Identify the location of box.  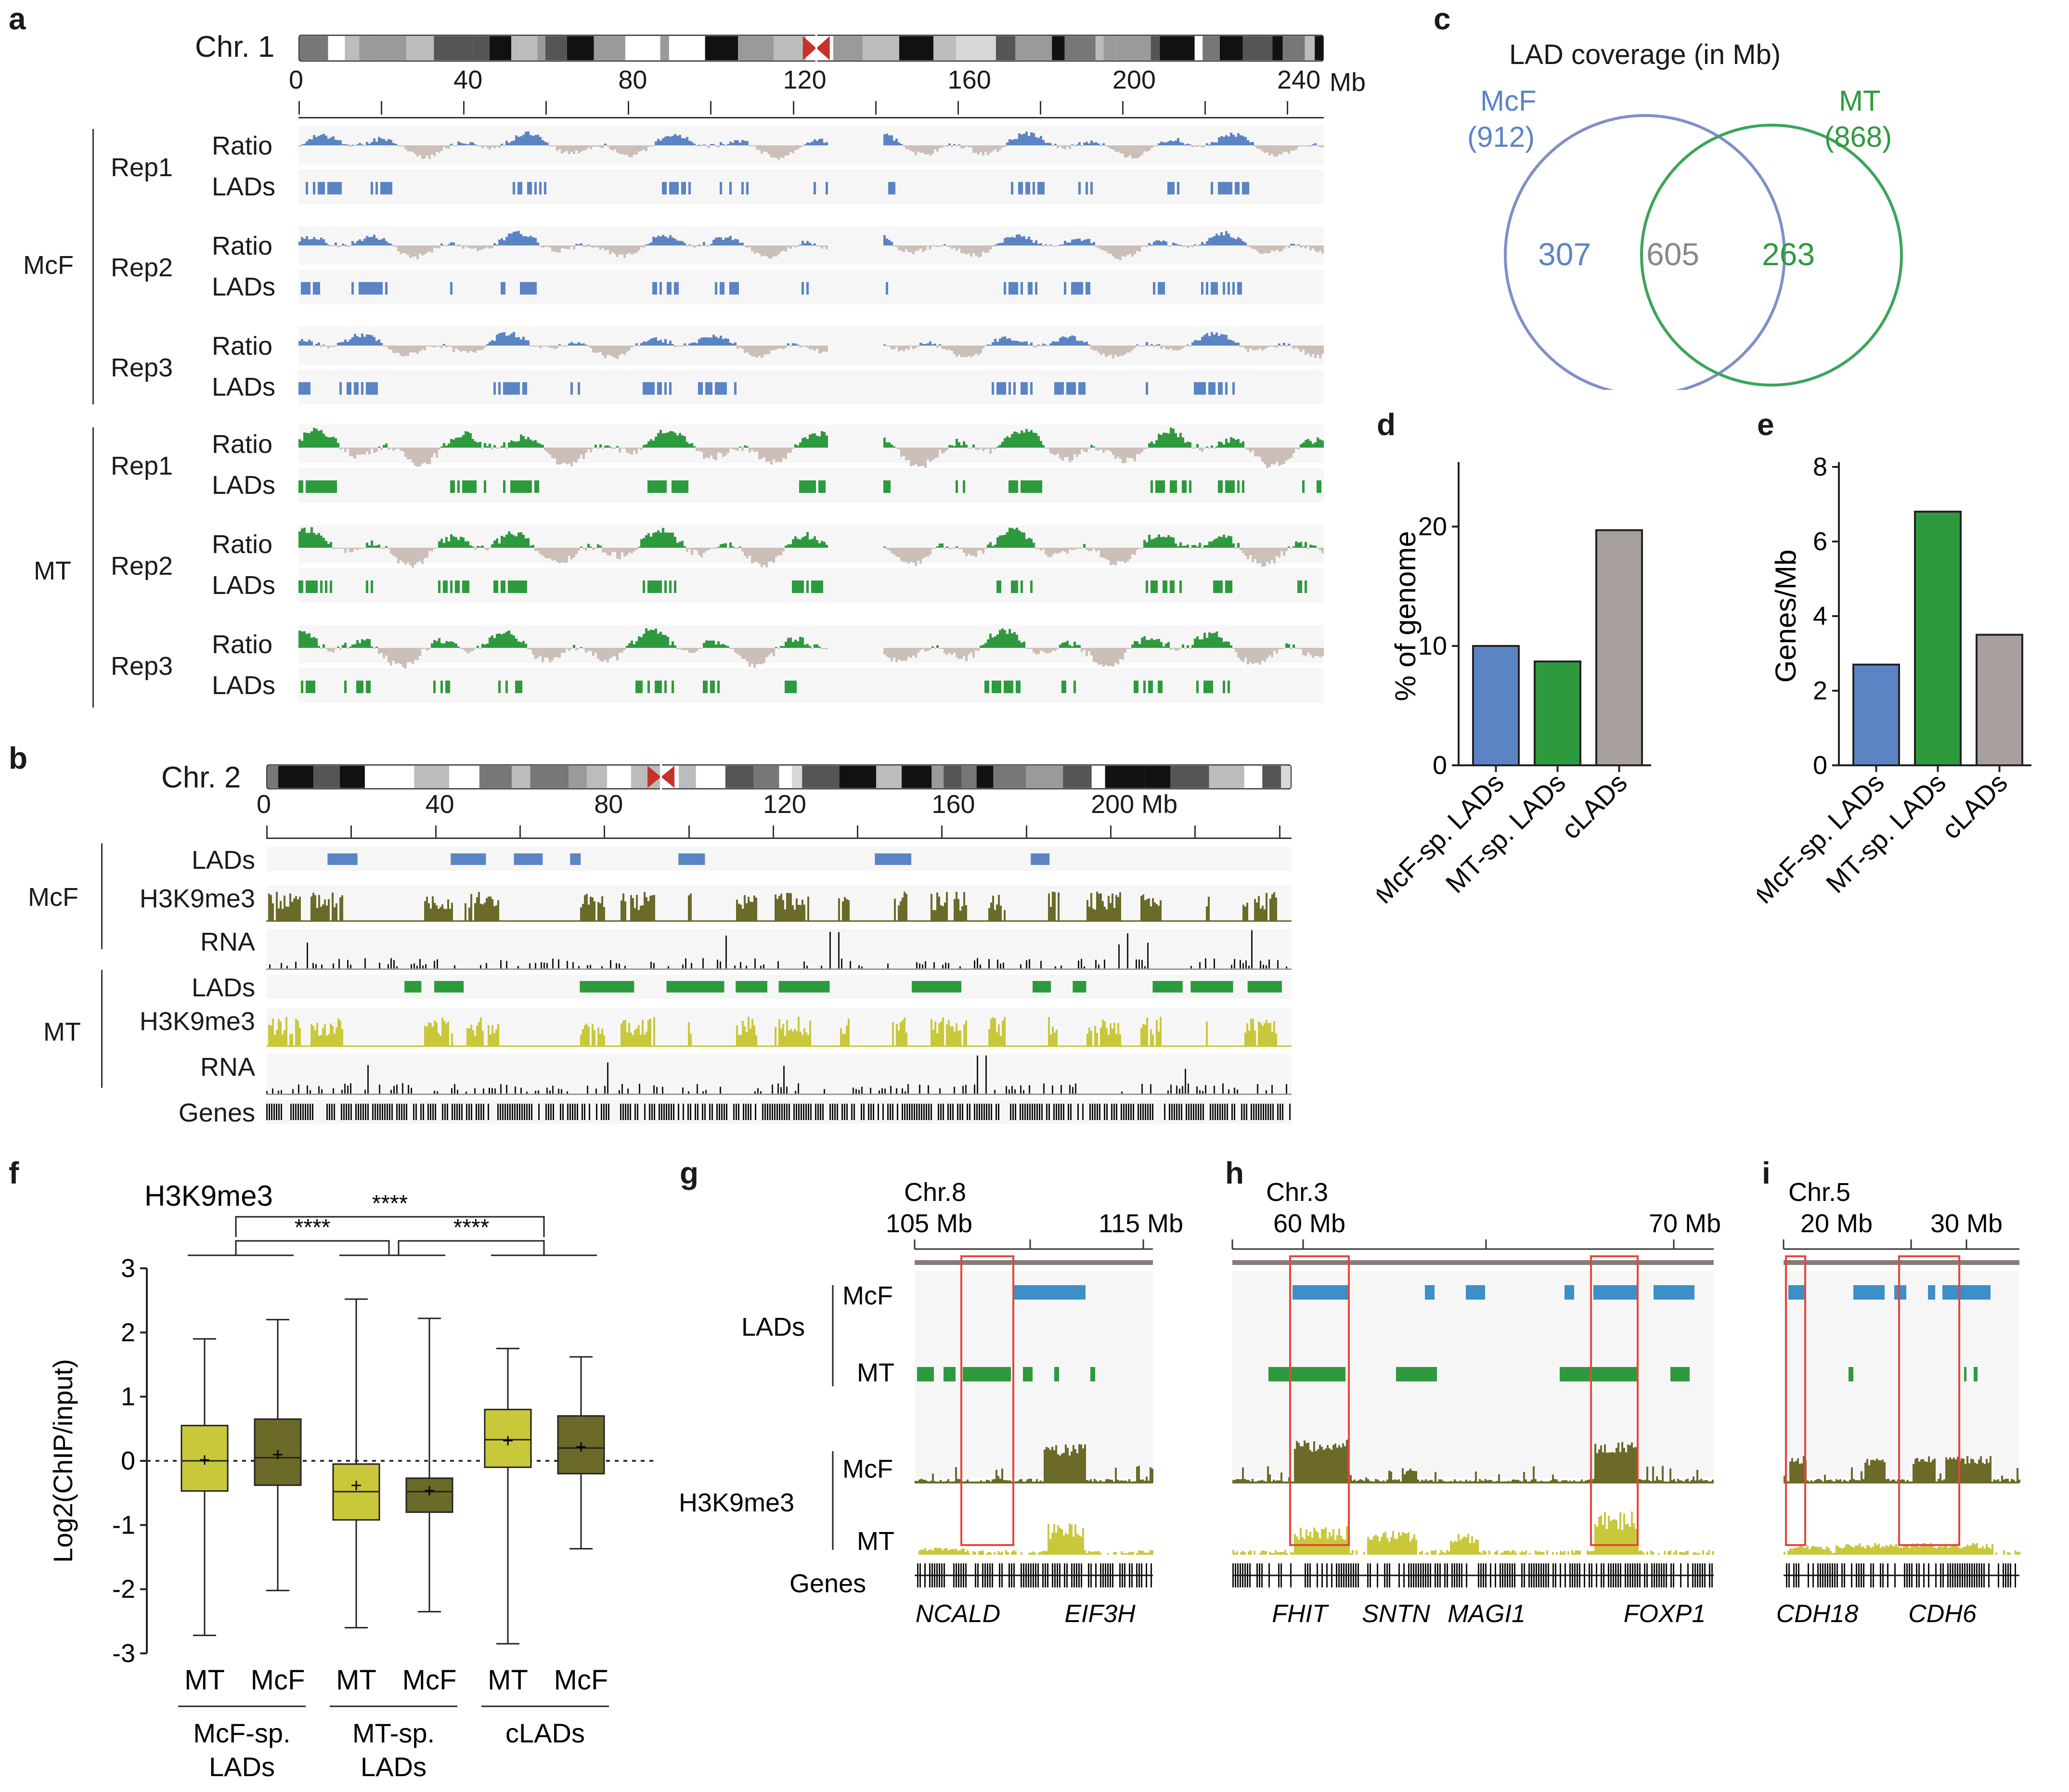
(205, 1459).